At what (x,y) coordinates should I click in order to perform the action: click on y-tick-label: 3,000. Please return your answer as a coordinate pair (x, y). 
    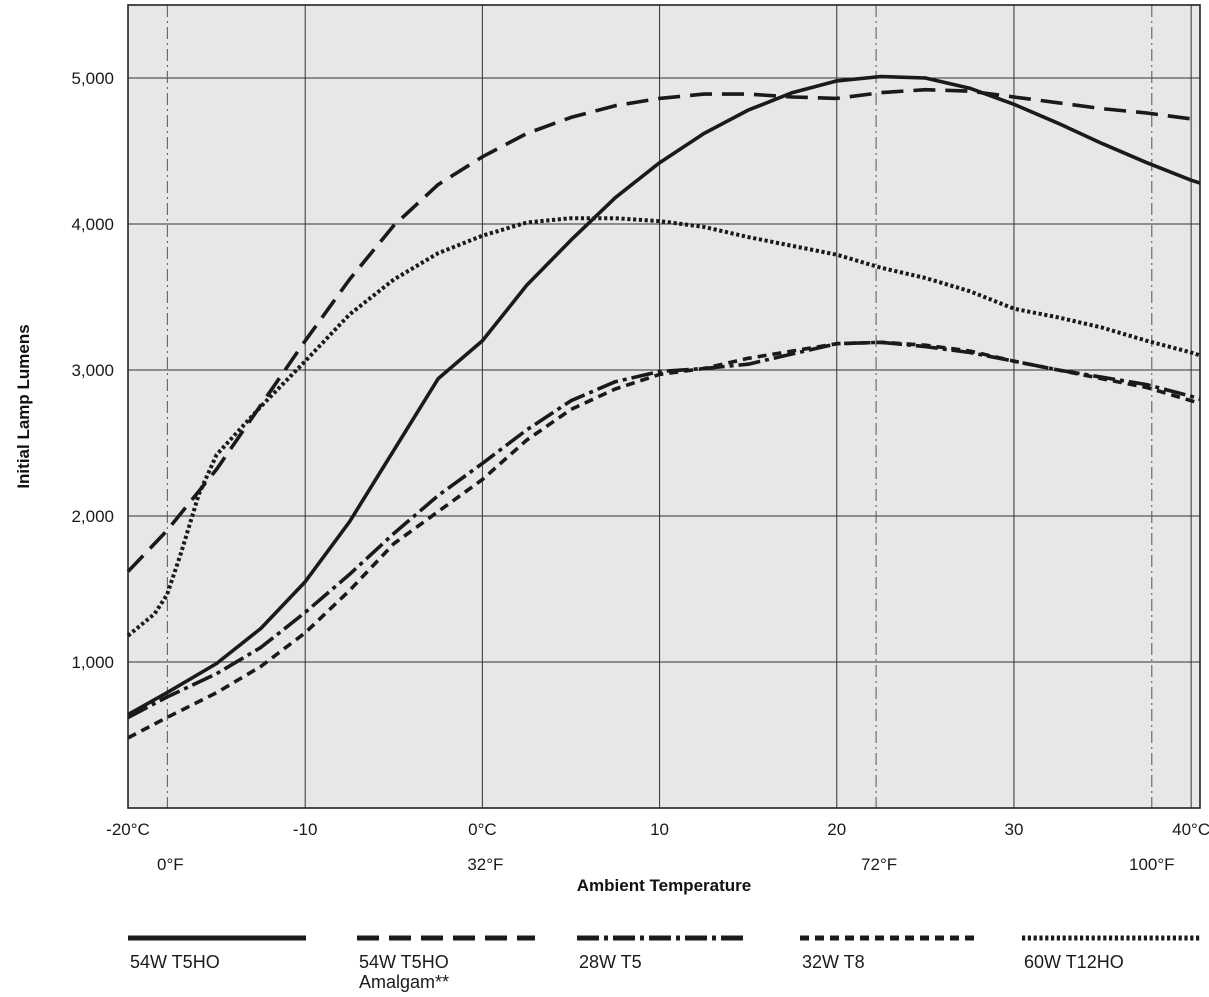
    Looking at the image, I should click on (92, 370).